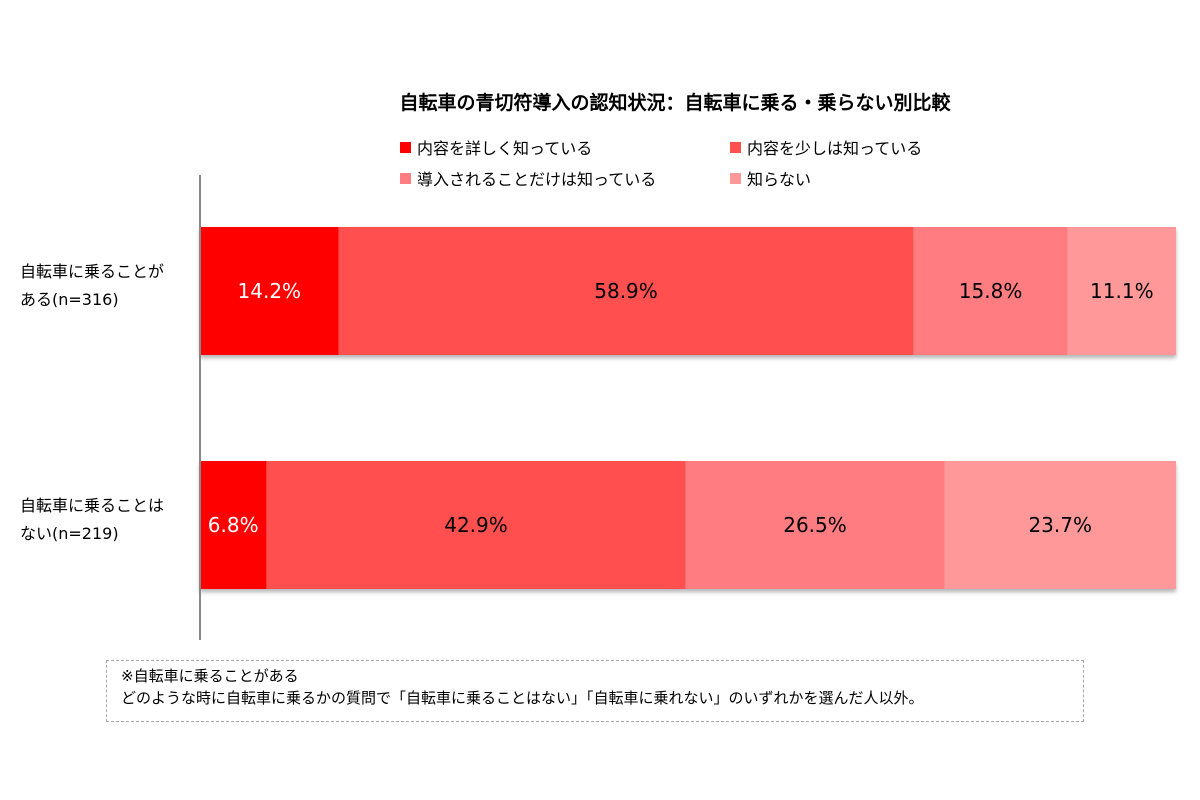 The width and height of the screenshot is (1200, 800). I want to click on legend-label: 内容を詳しく知っている, so click(505, 148).